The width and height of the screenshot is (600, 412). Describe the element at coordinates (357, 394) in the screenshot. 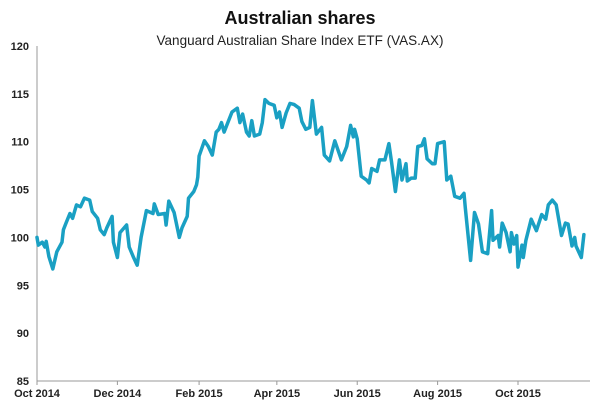

I see `x-tick-label: Jun 2015` at that location.